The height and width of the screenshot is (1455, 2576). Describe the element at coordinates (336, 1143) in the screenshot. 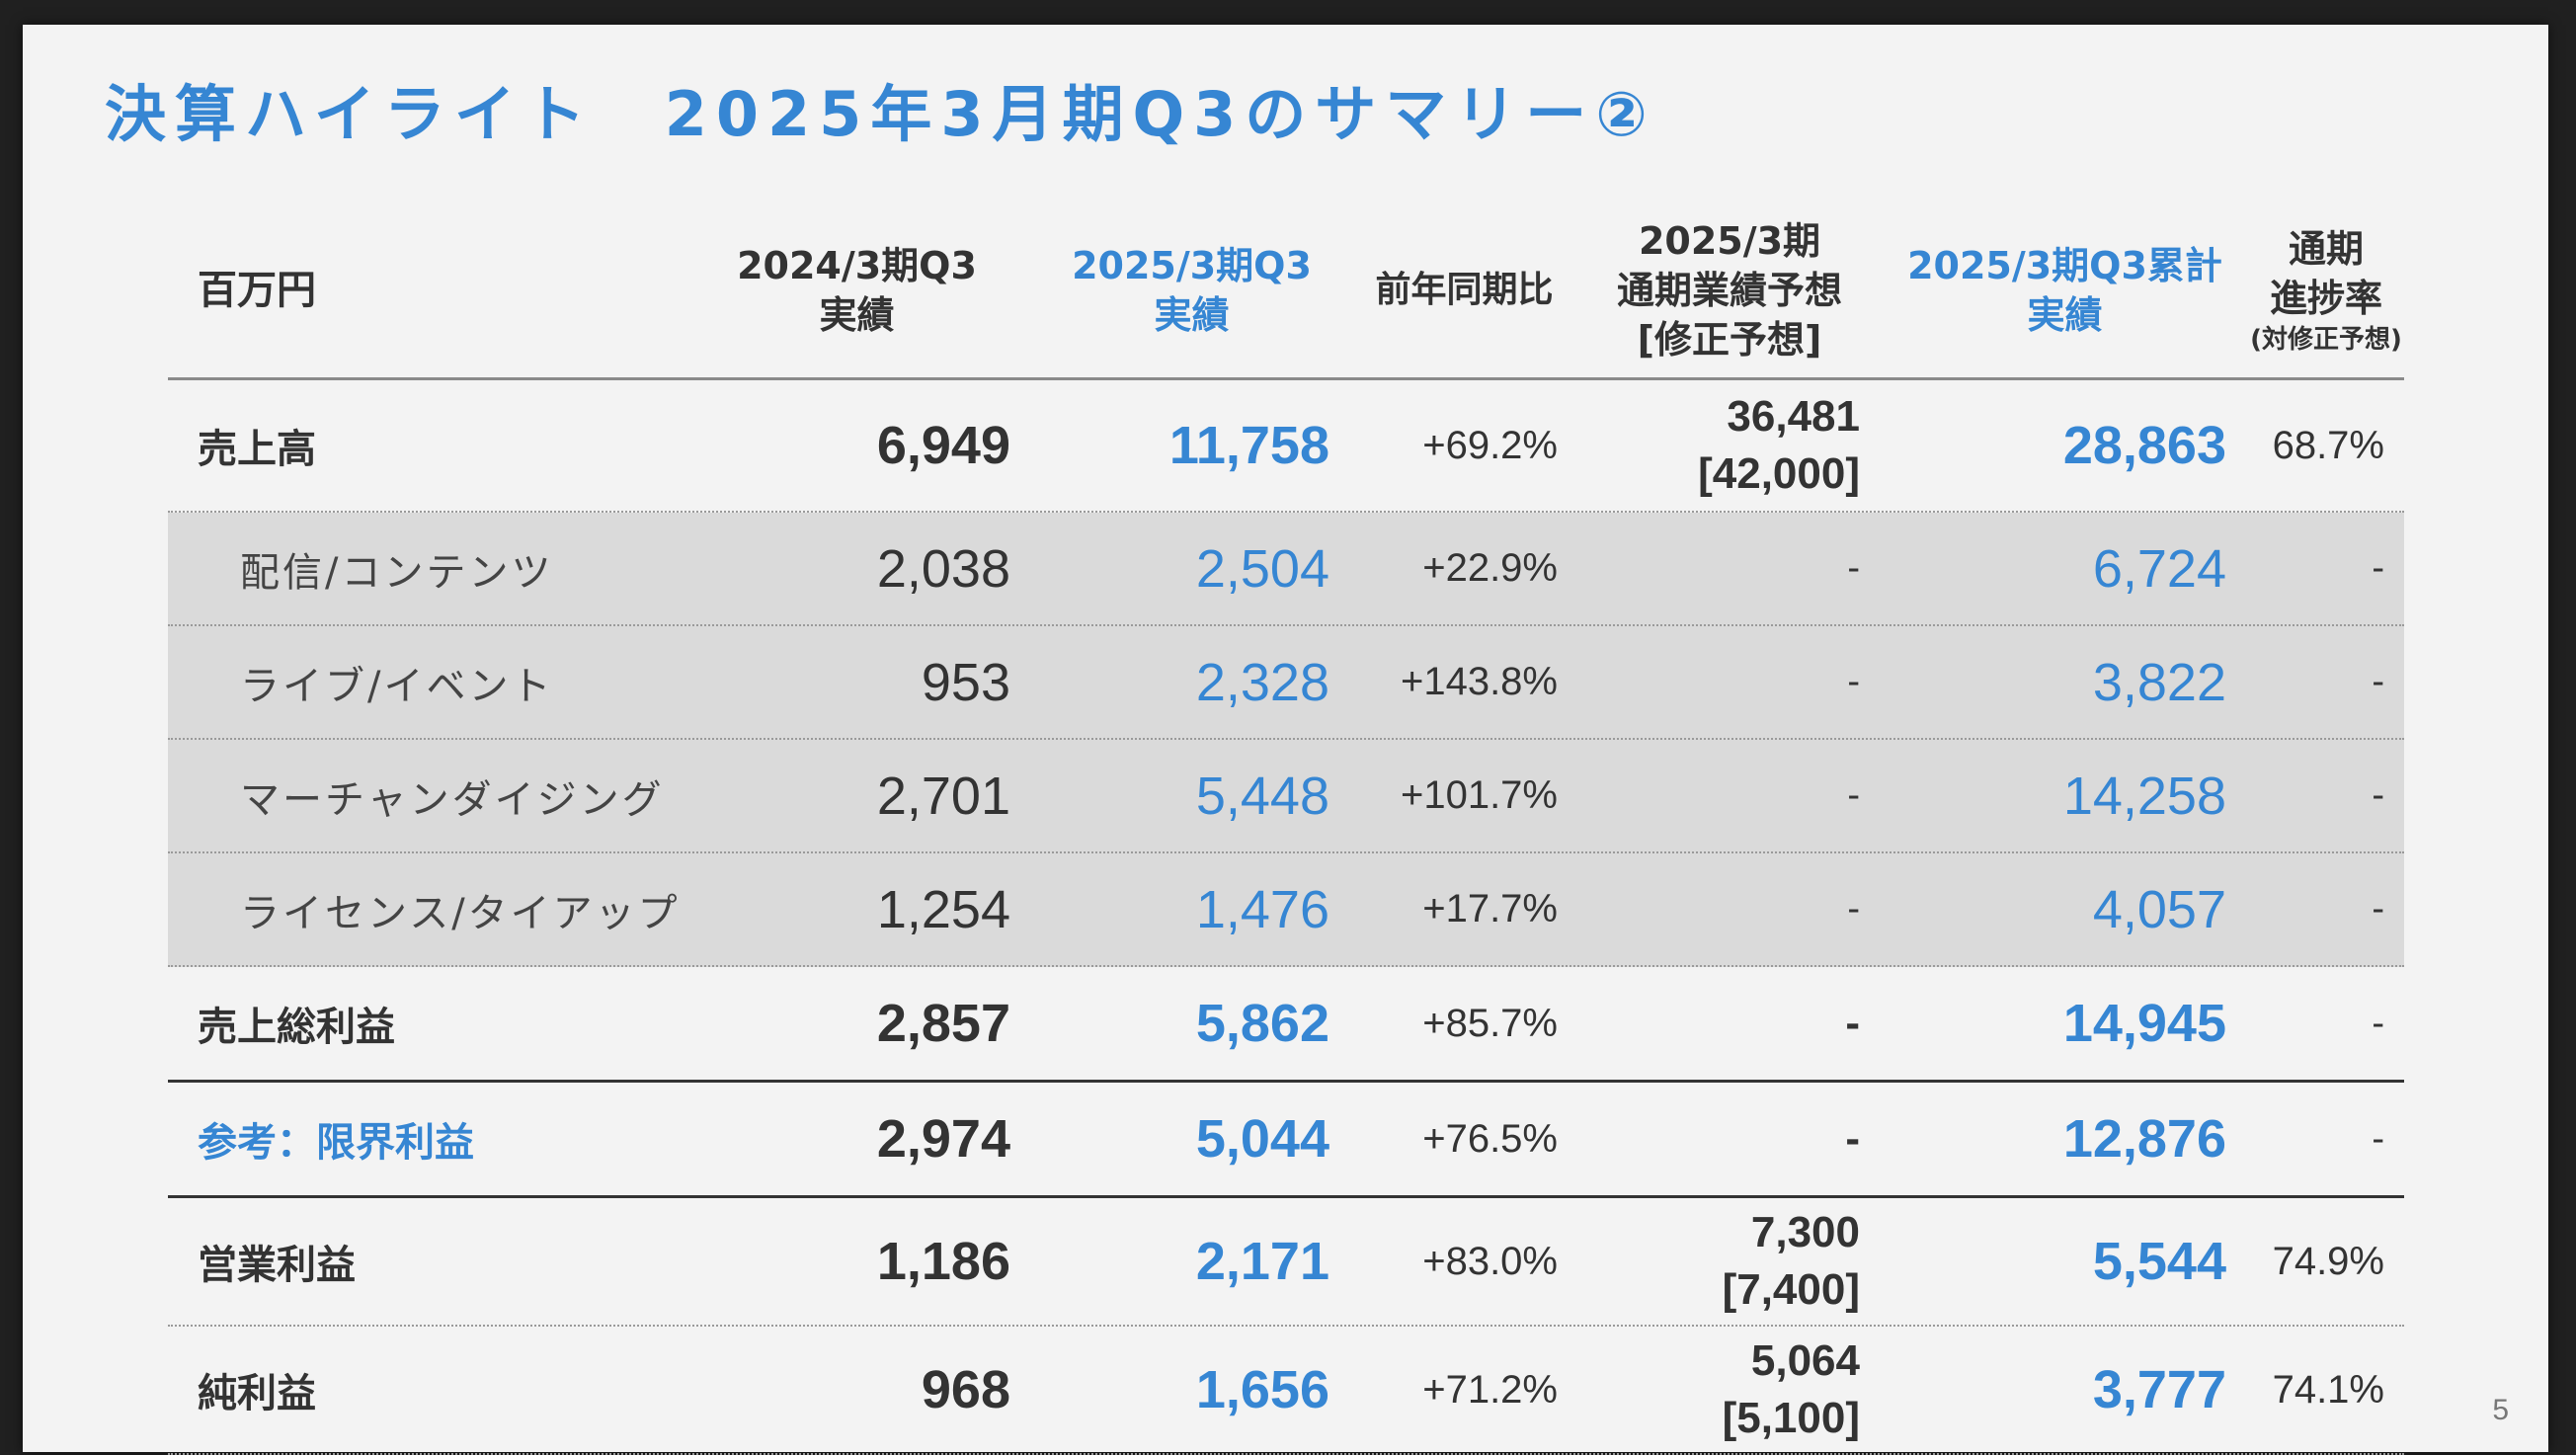

I see `row-label: 参考：限界利益` at that location.